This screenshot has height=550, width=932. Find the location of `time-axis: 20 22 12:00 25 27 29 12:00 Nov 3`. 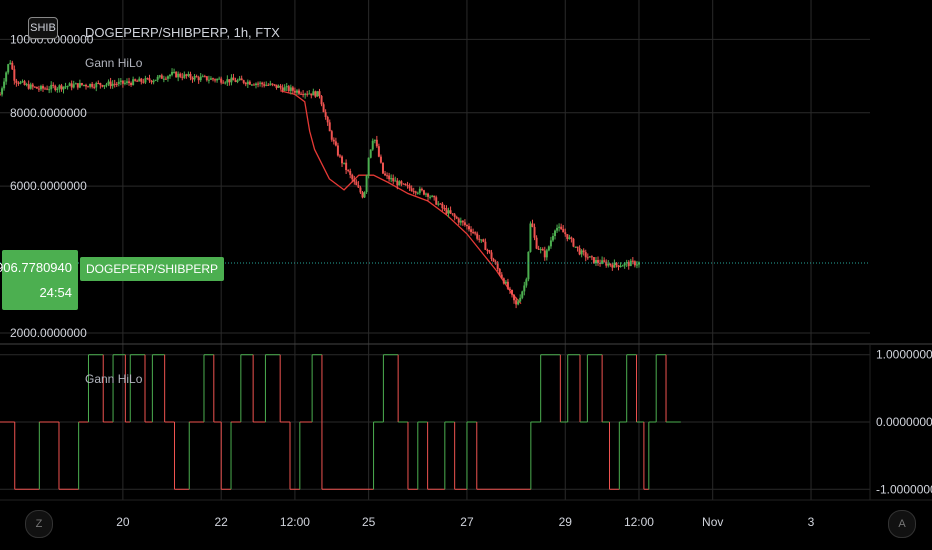

time-axis: 20 22 12:00 25 27 29 12:00 Nov 3 is located at coordinates (465, 522).